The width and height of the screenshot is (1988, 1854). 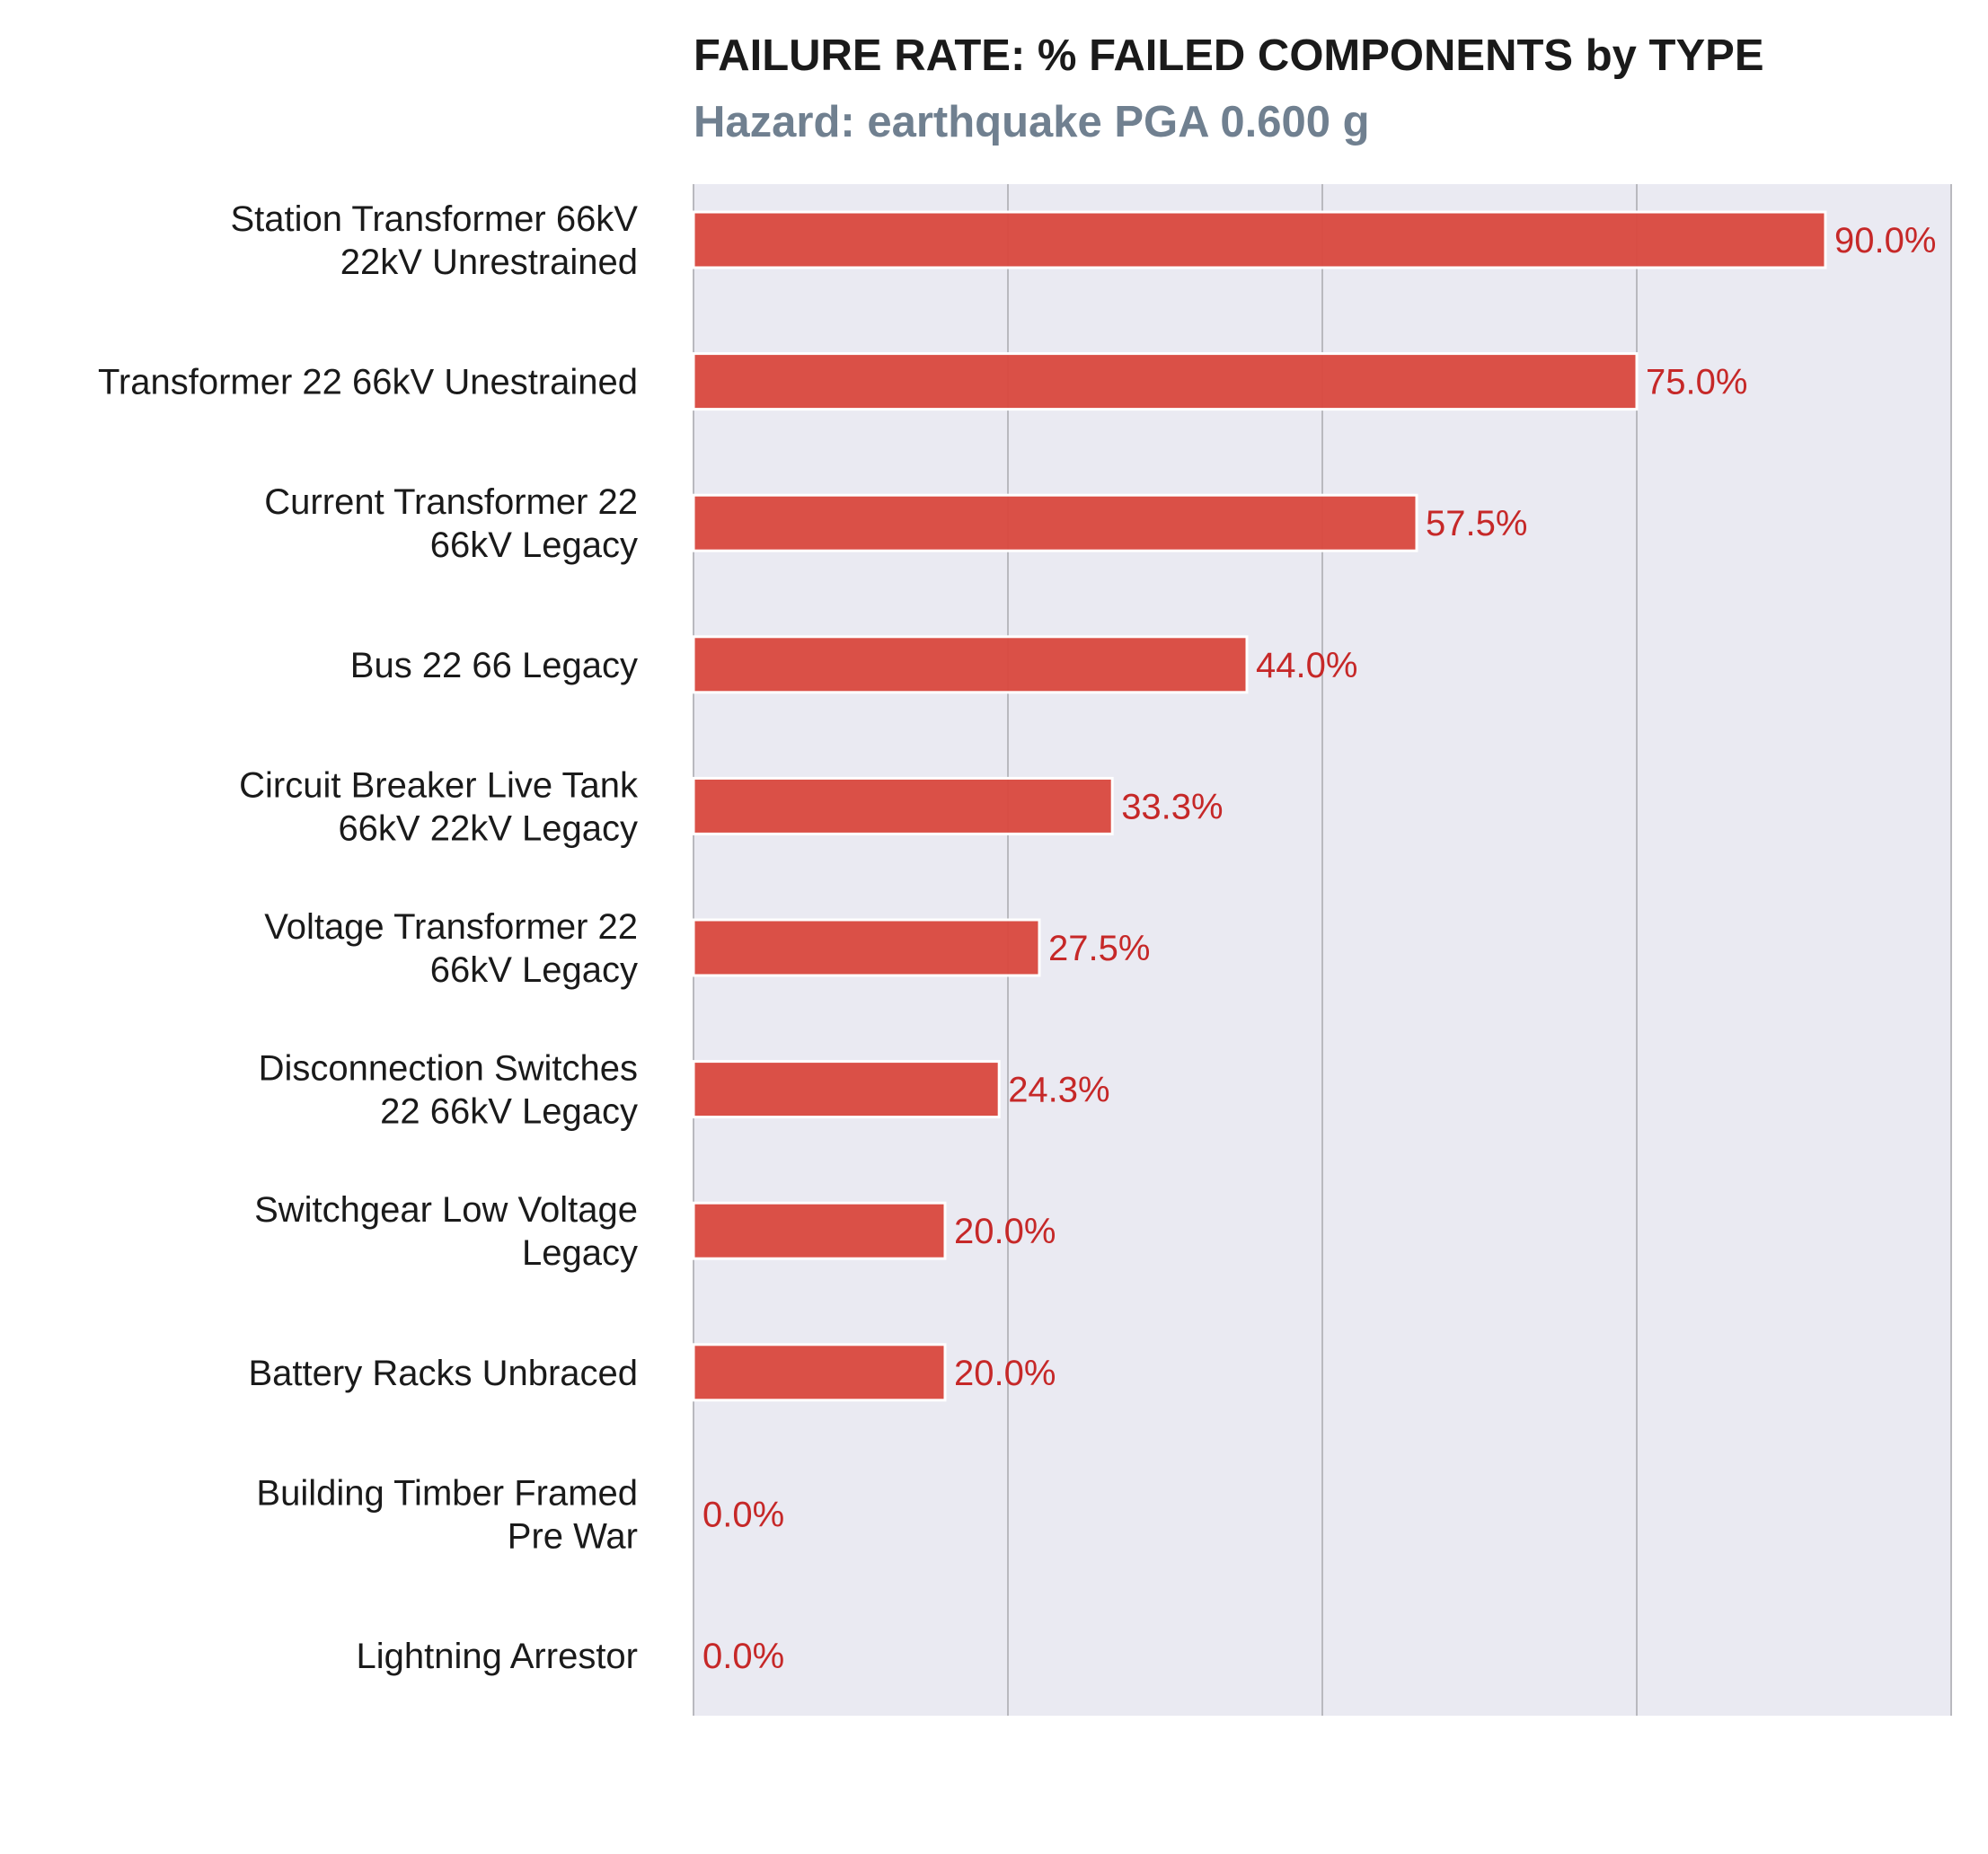 I want to click on category-label-7-line-0: Switchgear Low Voltage, so click(x=446, y=1210).